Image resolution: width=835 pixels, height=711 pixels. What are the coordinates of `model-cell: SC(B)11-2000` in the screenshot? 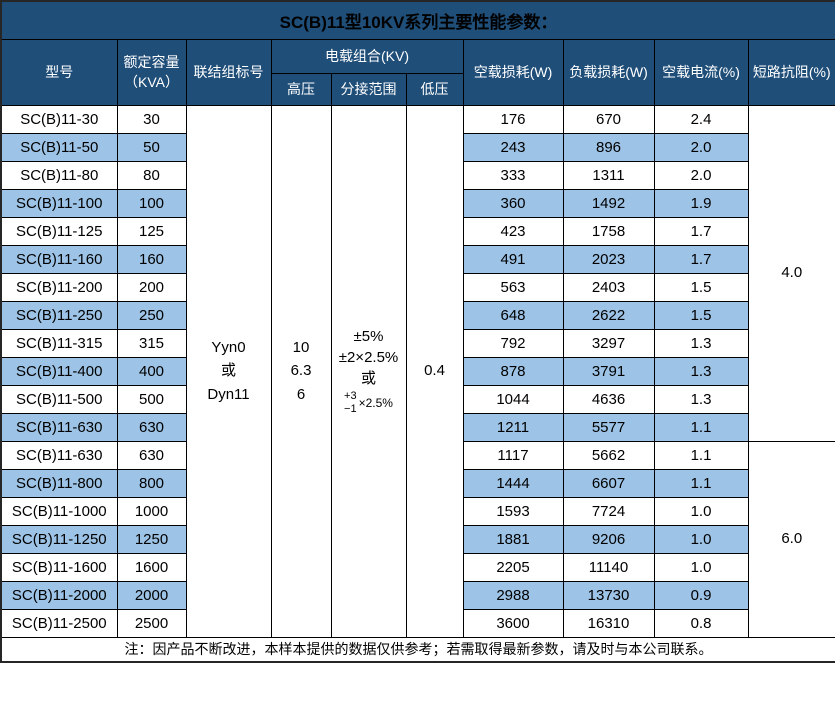 It's located at (59, 595).